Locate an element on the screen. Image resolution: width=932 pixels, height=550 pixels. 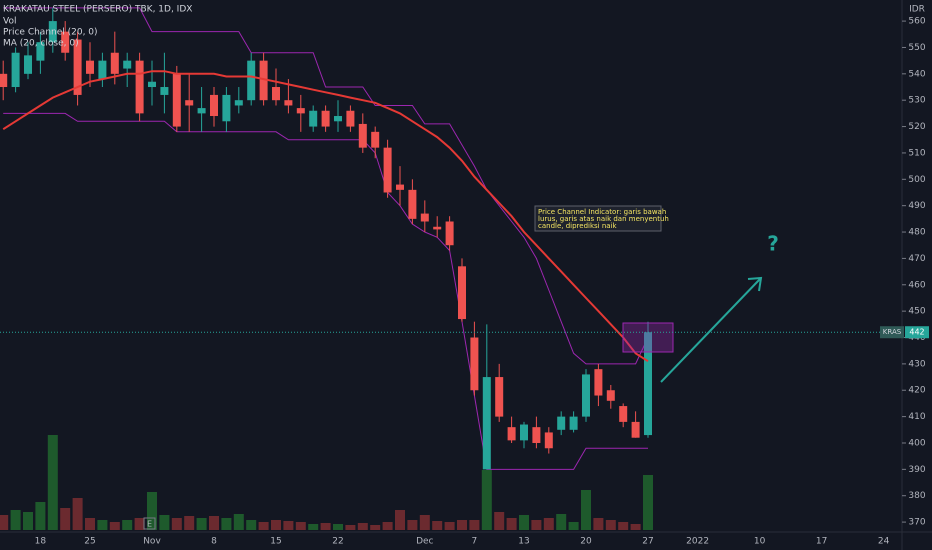
x-tick-label: 8 is located at coordinates (214, 542).